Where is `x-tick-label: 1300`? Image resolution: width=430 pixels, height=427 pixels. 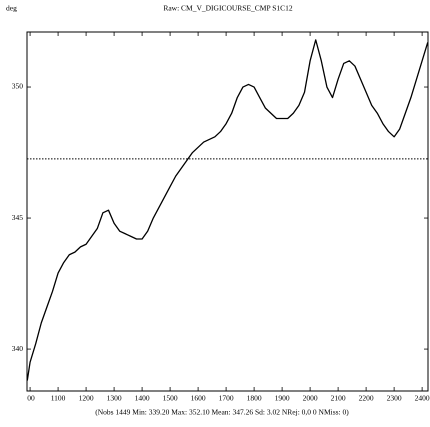 x-tick-label: 1300 is located at coordinates (114, 398).